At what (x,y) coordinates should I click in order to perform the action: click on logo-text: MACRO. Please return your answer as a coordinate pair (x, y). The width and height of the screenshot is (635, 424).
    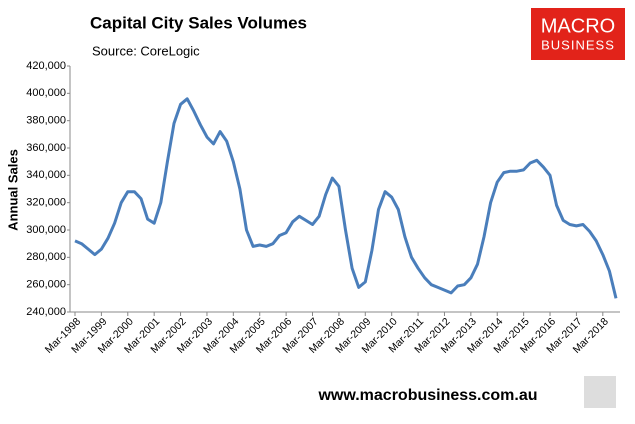
    Looking at the image, I should click on (578, 26).